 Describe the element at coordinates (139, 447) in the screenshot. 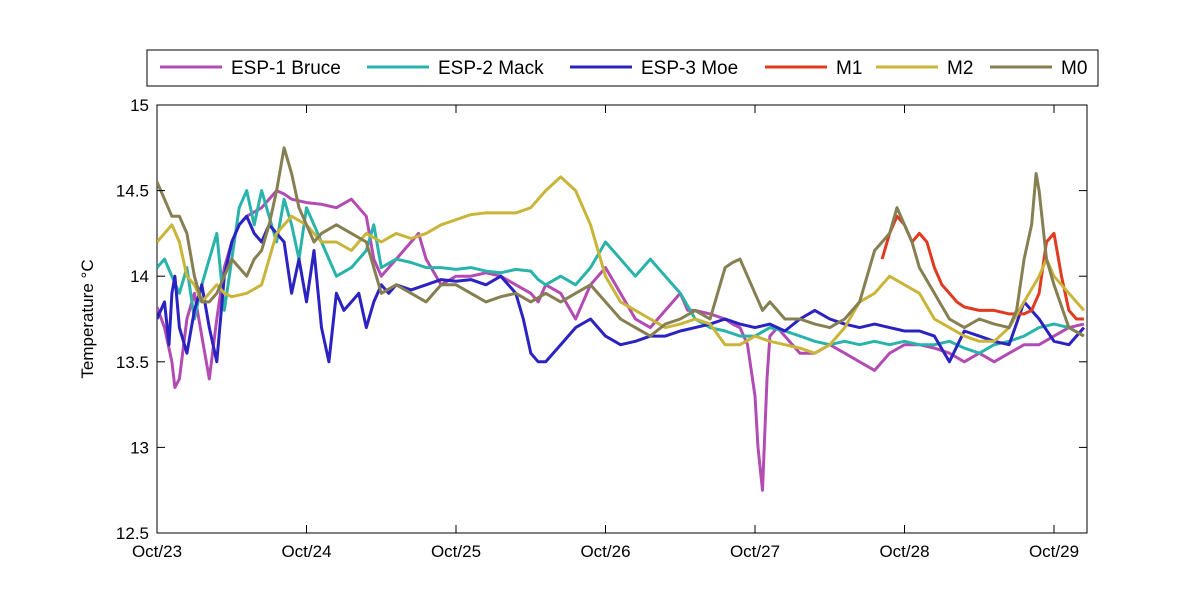

I see `y-tick-label: 13` at that location.